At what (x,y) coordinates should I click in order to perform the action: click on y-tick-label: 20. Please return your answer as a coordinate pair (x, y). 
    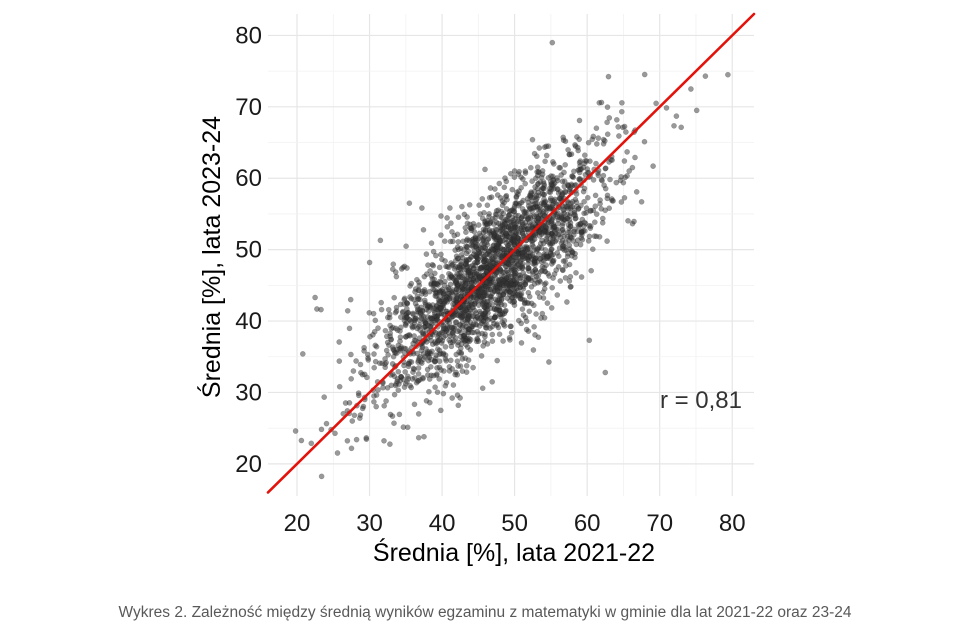
    Looking at the image, I should click on (248, 464).